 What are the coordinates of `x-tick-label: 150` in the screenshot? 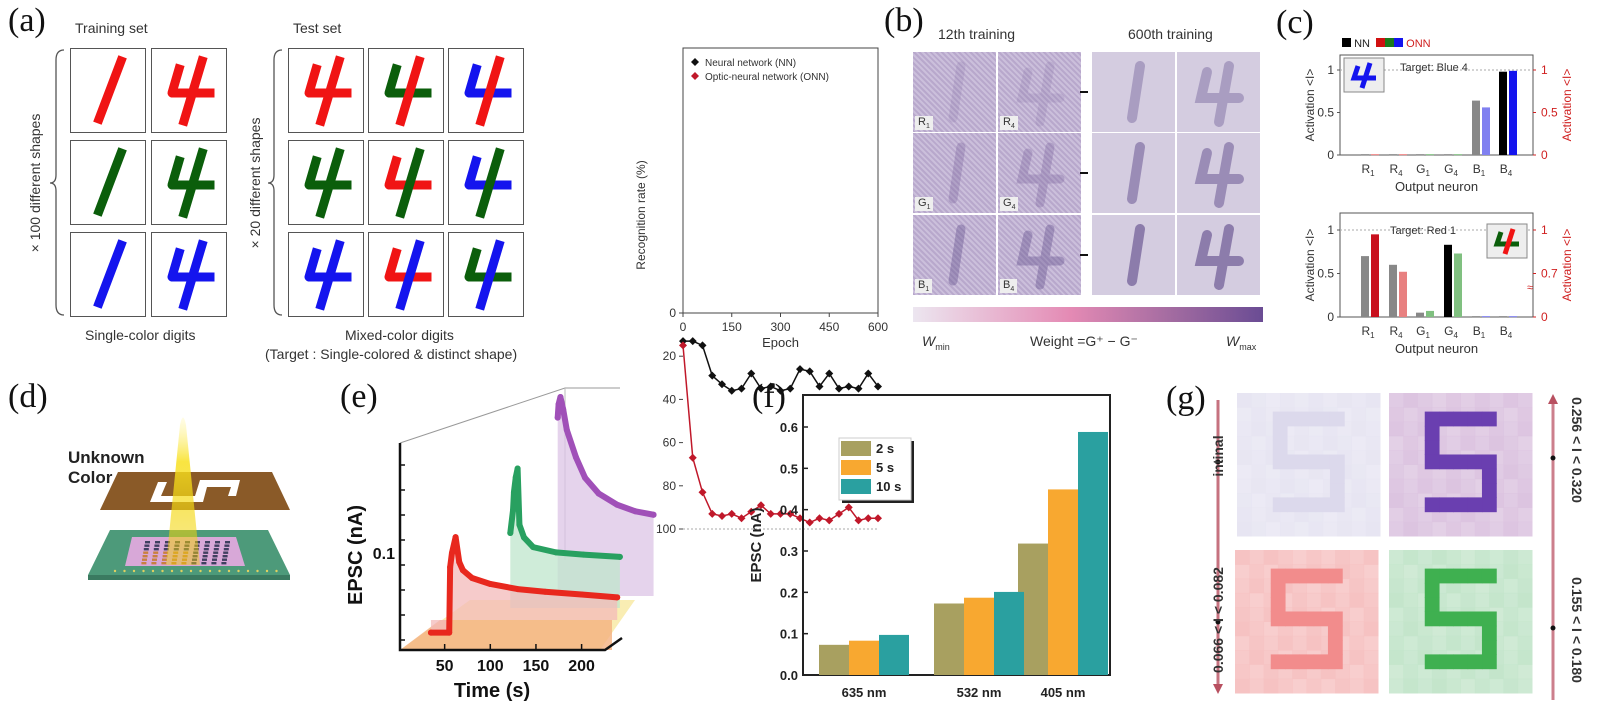 It's located at (732, 327).